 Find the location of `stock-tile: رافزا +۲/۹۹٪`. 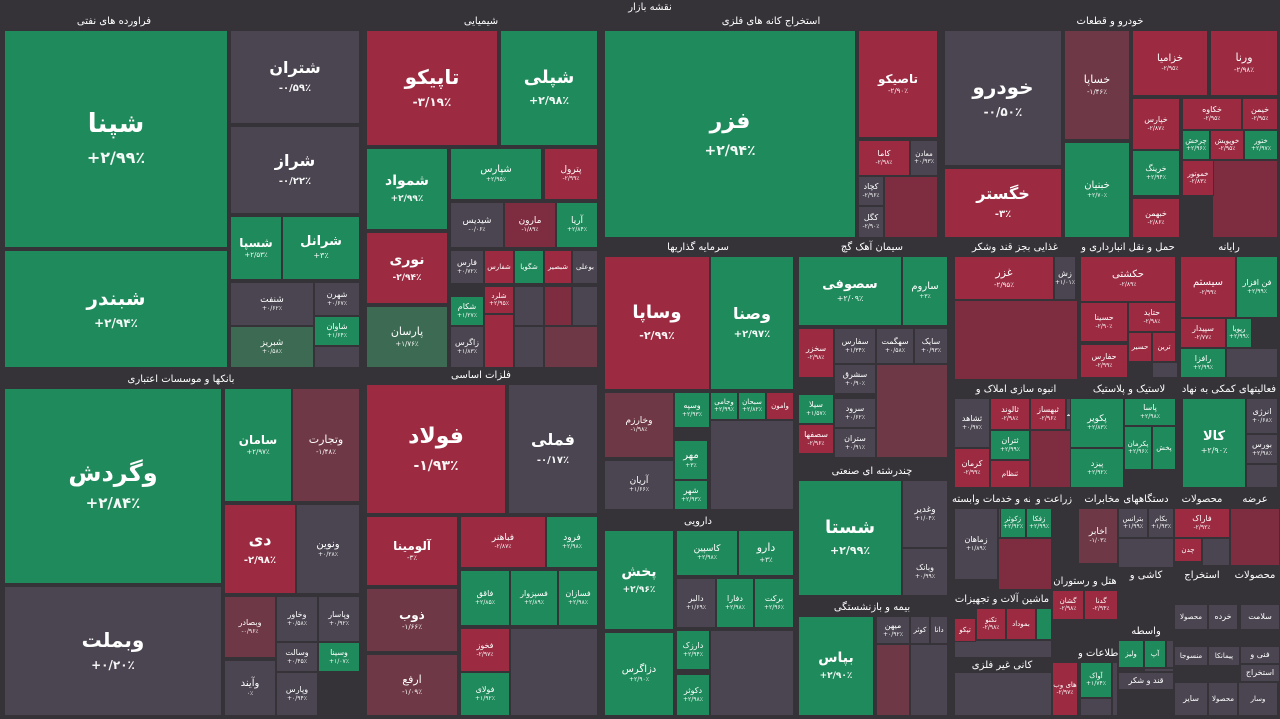

stock-tile: رافزا +۲/۹۹٪ is located at coordinates (1203, 363).